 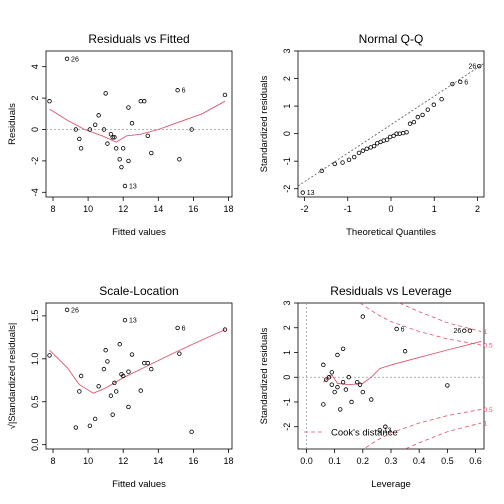 What do you see at coordinates (88, 209) in the screenshot?
I see `x-tick-label: 10` at bounding box center [88, 209].